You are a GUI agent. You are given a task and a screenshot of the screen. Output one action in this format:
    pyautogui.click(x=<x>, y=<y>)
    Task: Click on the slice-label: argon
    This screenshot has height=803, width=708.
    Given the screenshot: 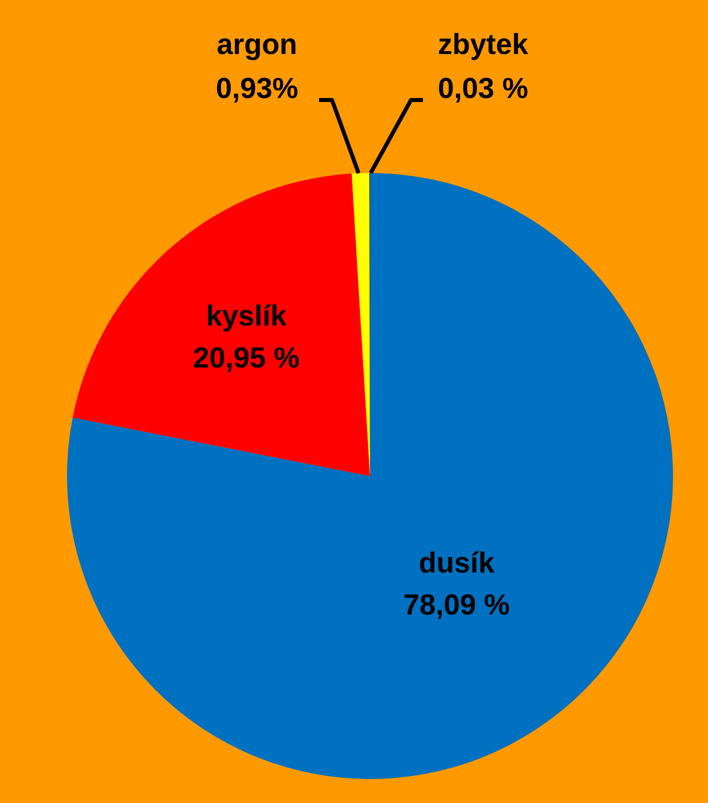 What is the action you would take?
    pyautogui.click(x=257, y=45)
    